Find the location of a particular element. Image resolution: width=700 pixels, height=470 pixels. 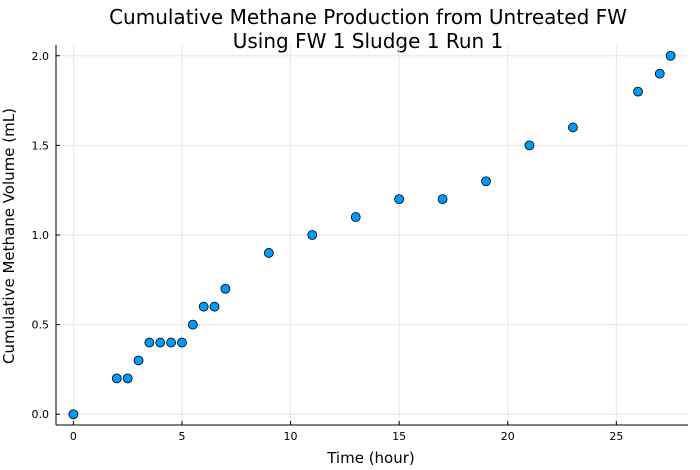

x-tick-label: 20 is located at coordinates (508, 436).